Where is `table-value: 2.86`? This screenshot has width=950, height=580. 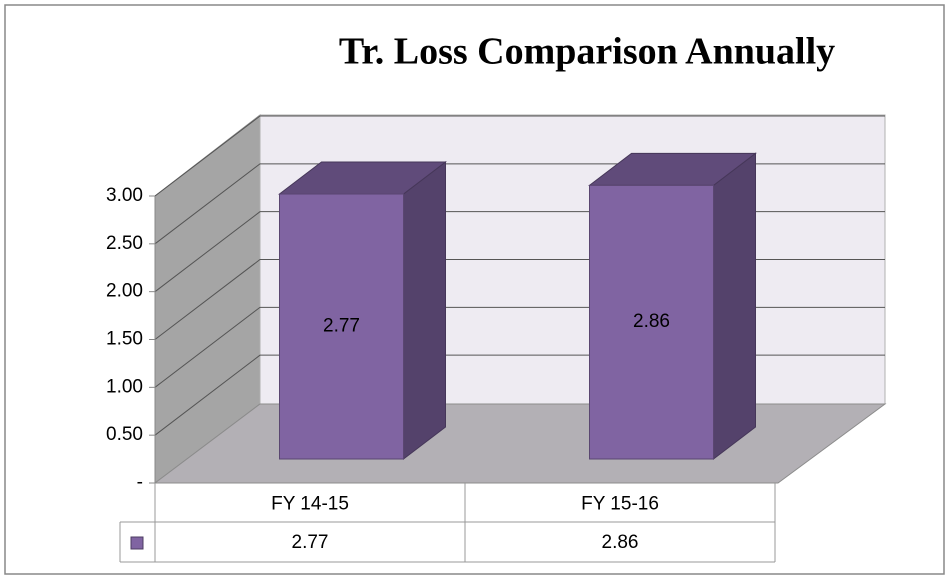
table-value: 2.86 is located at coordinates (620, 542).